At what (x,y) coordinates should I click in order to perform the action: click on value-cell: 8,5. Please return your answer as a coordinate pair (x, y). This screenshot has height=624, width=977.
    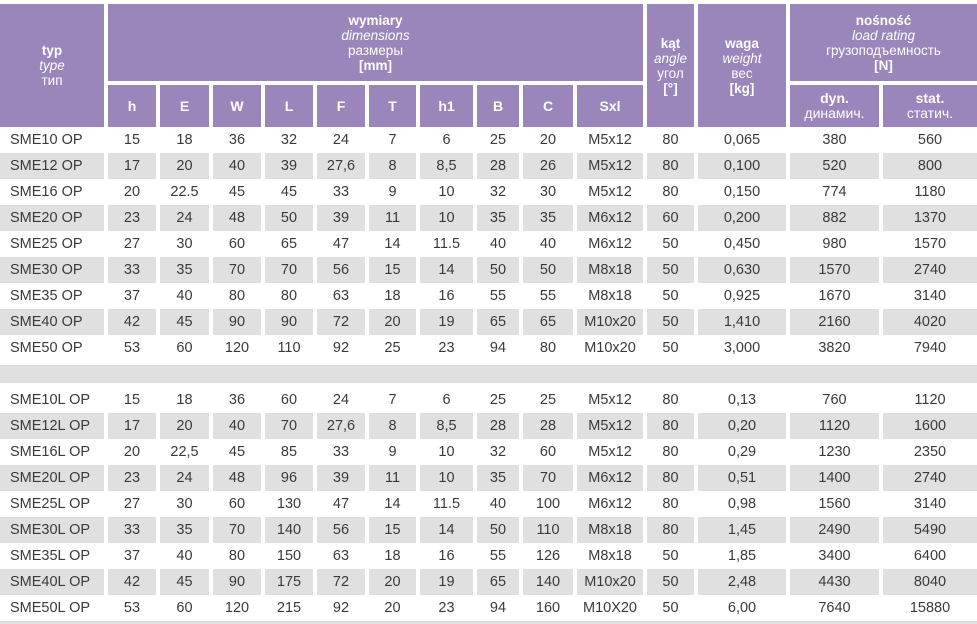
    Looking at the image, I should click on (448, 426).